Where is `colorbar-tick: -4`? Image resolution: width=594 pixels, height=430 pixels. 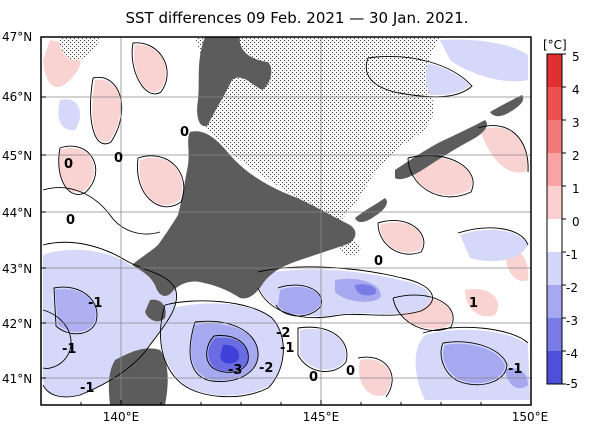 colorbar-tick: -4 is located at coordinates (572, 354).